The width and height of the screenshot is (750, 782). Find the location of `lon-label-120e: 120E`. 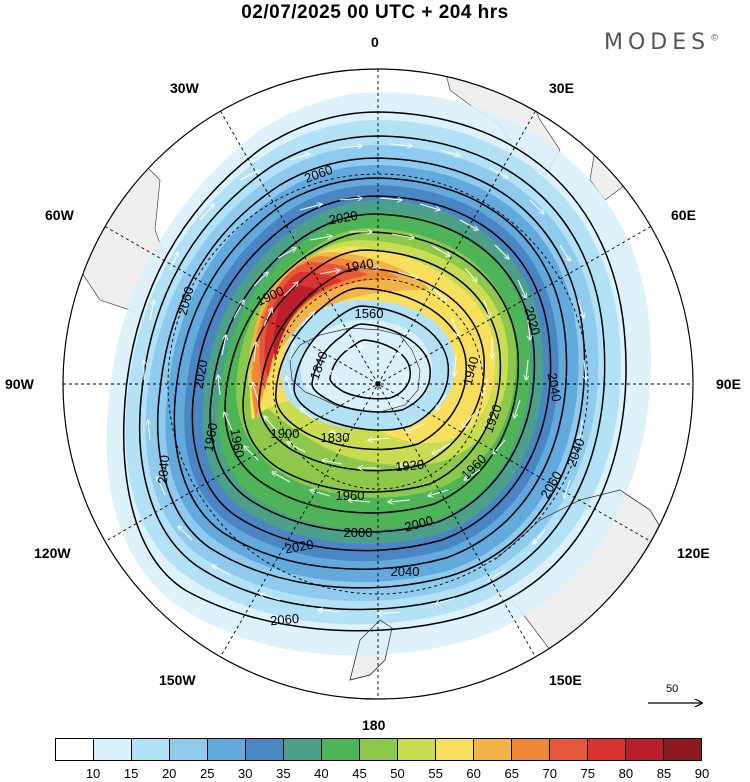

lon-label-120e: 120E is located at coordinates (693, 553).